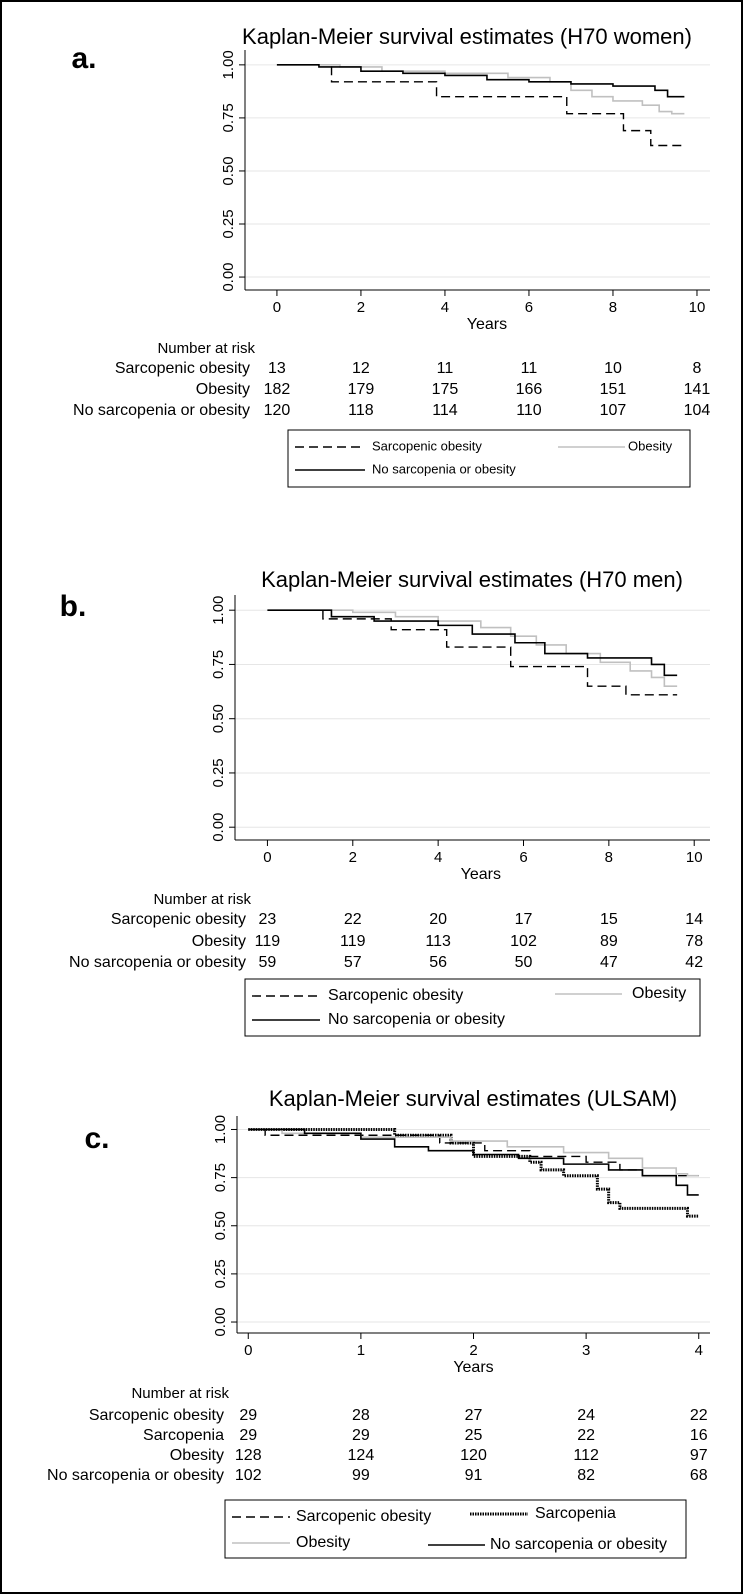 This screenshot has width=744, height=1595. Describe the element at coordinates (473, 1098) in the screenshot. I see `chart-title: Kaplan-Meier survival estimates (ULSAM)` at that location.